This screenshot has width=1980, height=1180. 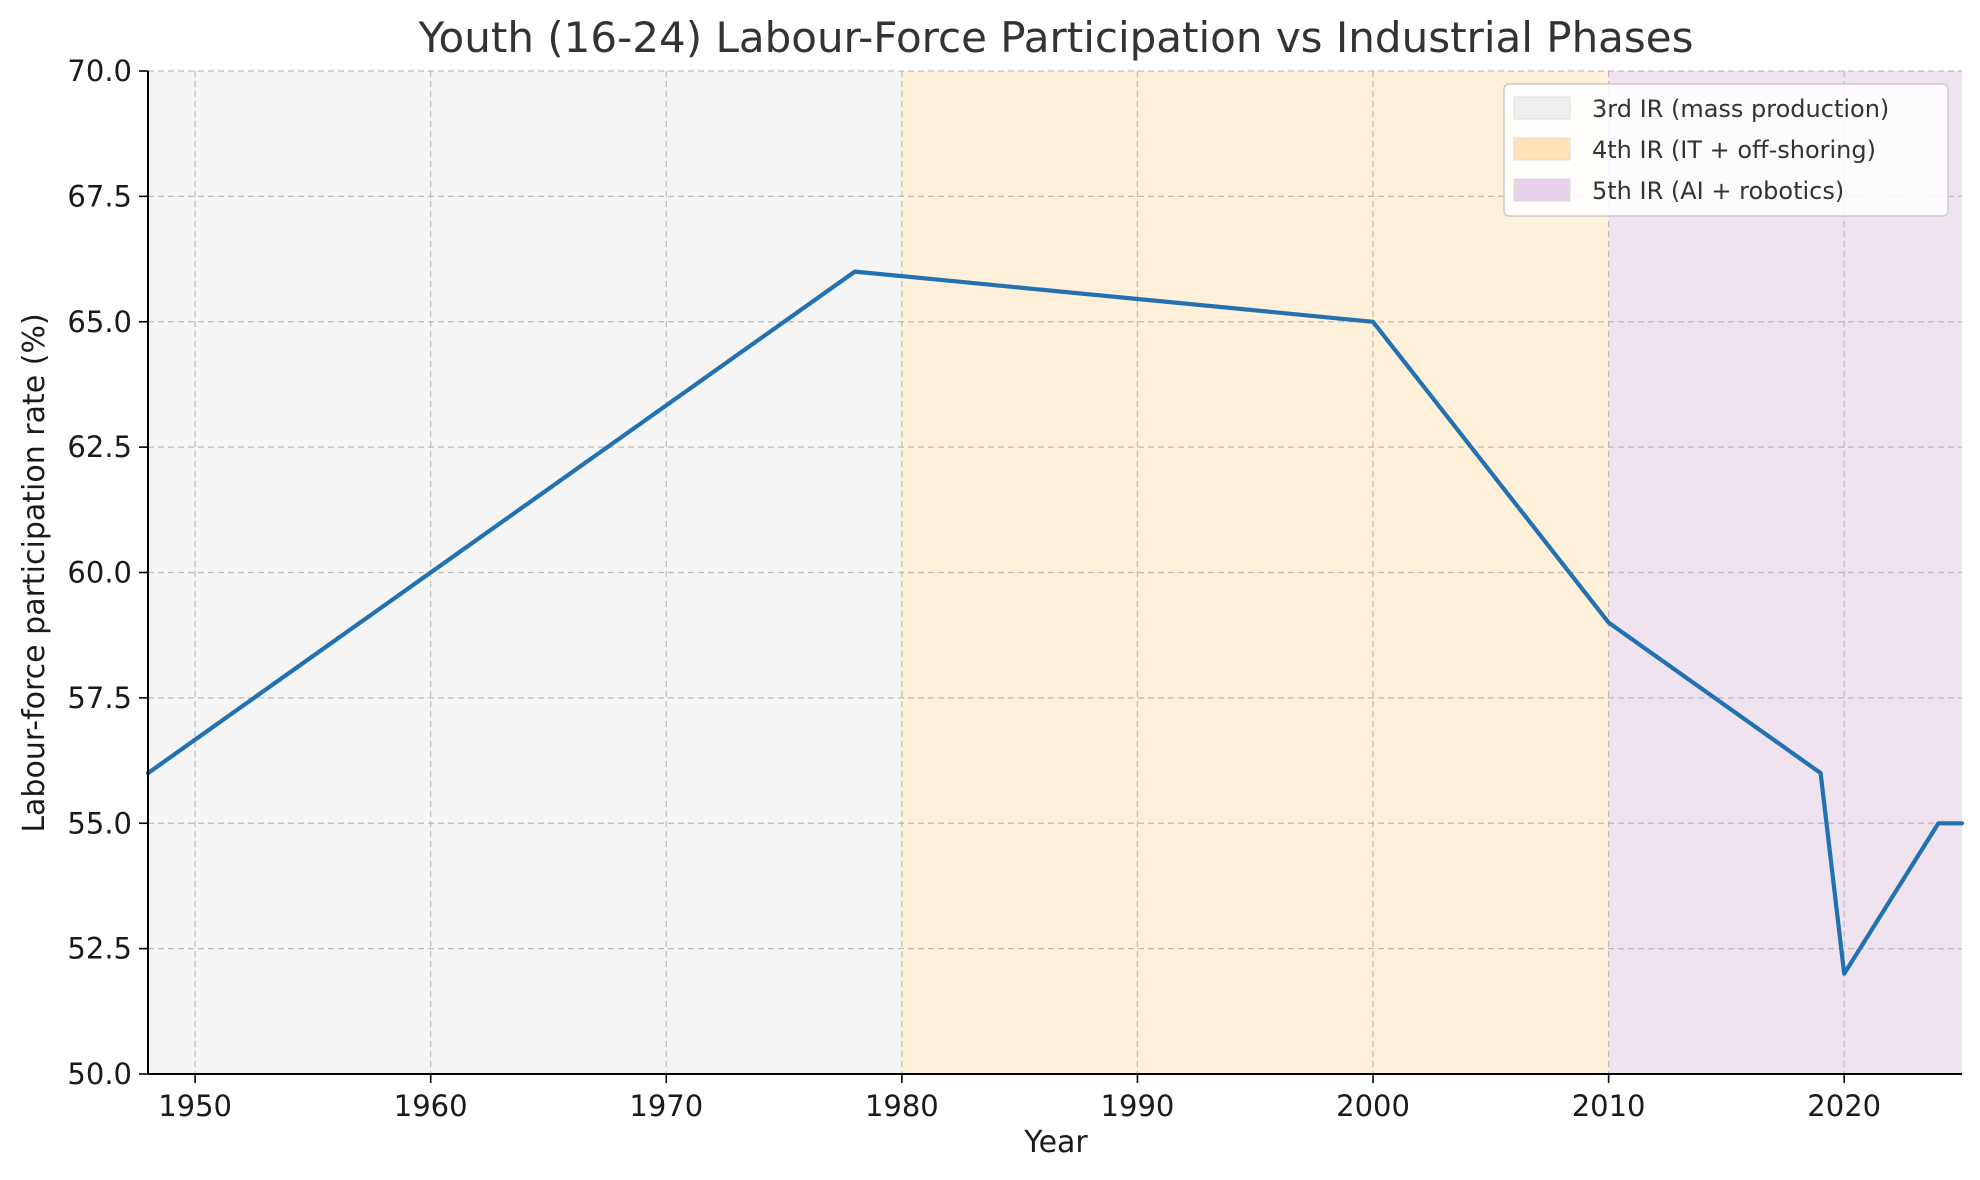 I want to click on y-tick-label: 57.5, so click(x=99, y=698).